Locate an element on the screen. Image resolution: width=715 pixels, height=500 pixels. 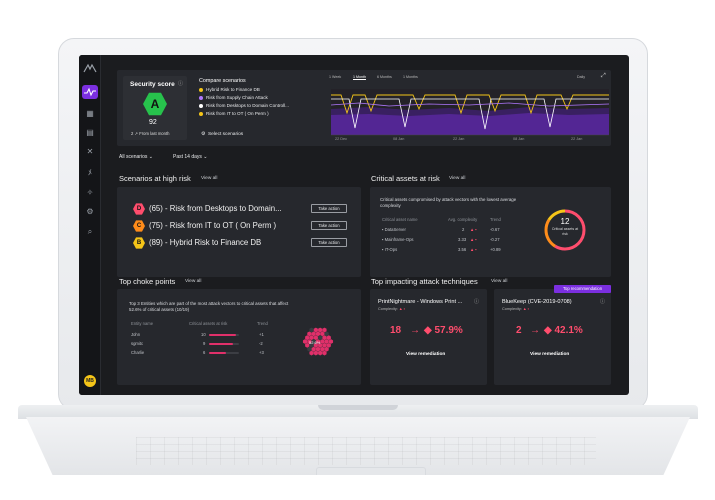
high-risk-title: Scenarios at high risk is located at coordinates (155, 178).